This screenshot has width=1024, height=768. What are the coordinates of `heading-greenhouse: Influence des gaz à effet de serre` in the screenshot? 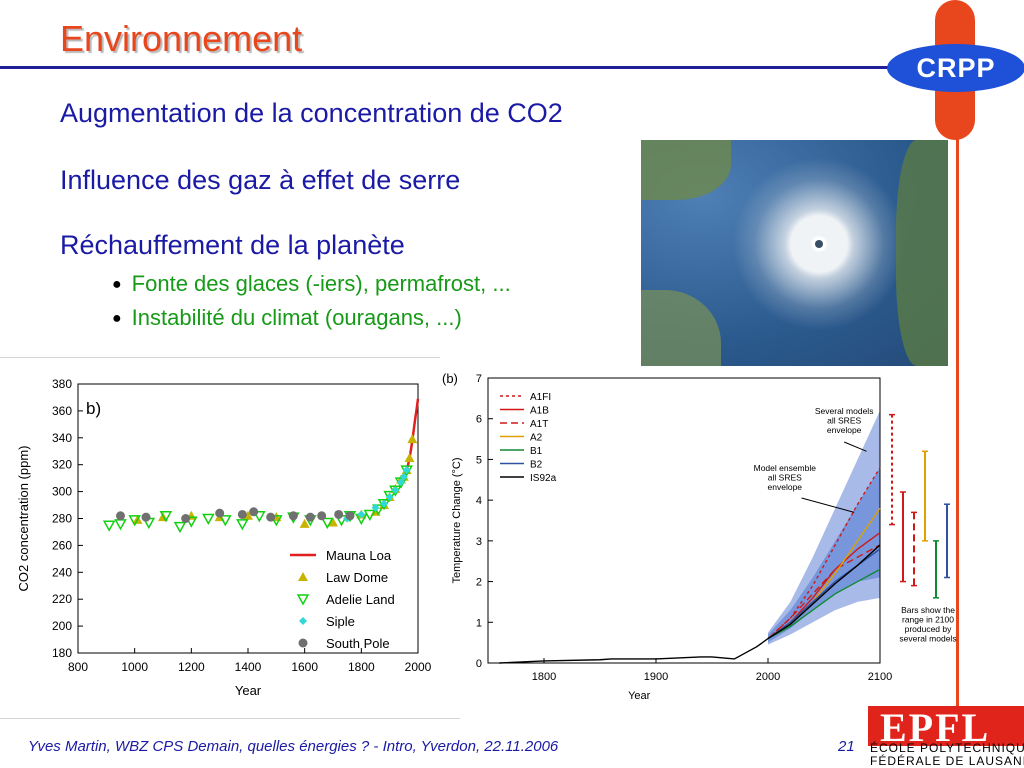 It's located at (260, 180).